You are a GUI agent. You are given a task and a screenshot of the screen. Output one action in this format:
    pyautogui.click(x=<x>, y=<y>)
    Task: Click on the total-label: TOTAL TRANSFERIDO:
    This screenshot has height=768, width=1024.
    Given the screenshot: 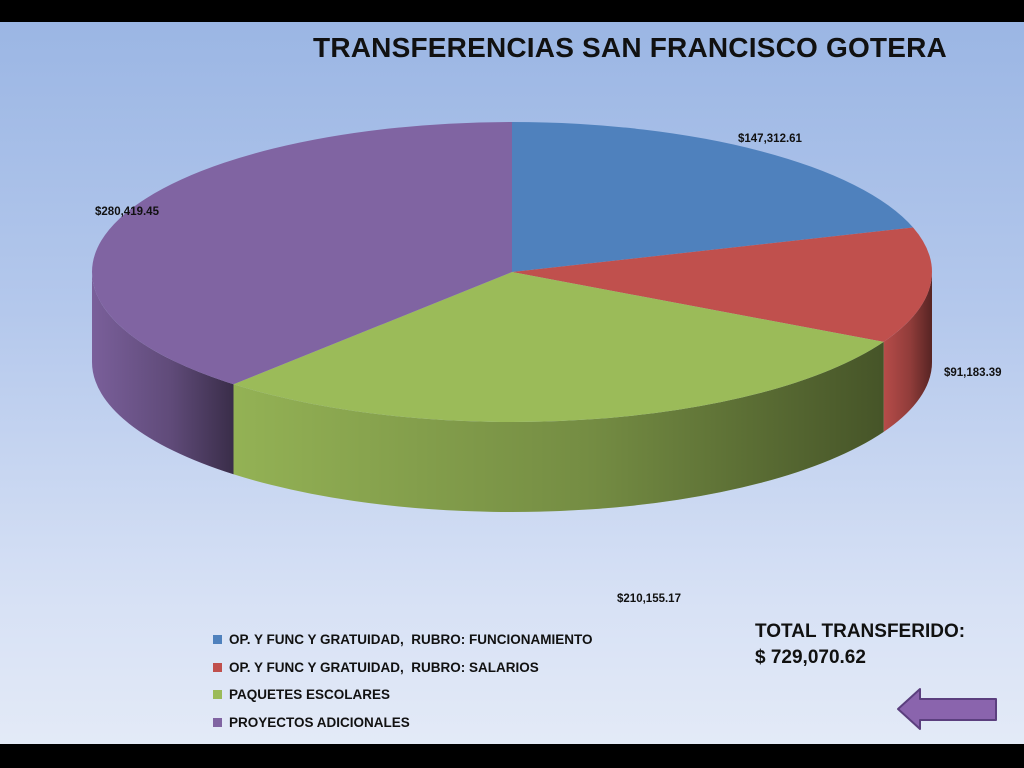 What is the action you would take?
    pyautogui.click(x=860, y=631)
    